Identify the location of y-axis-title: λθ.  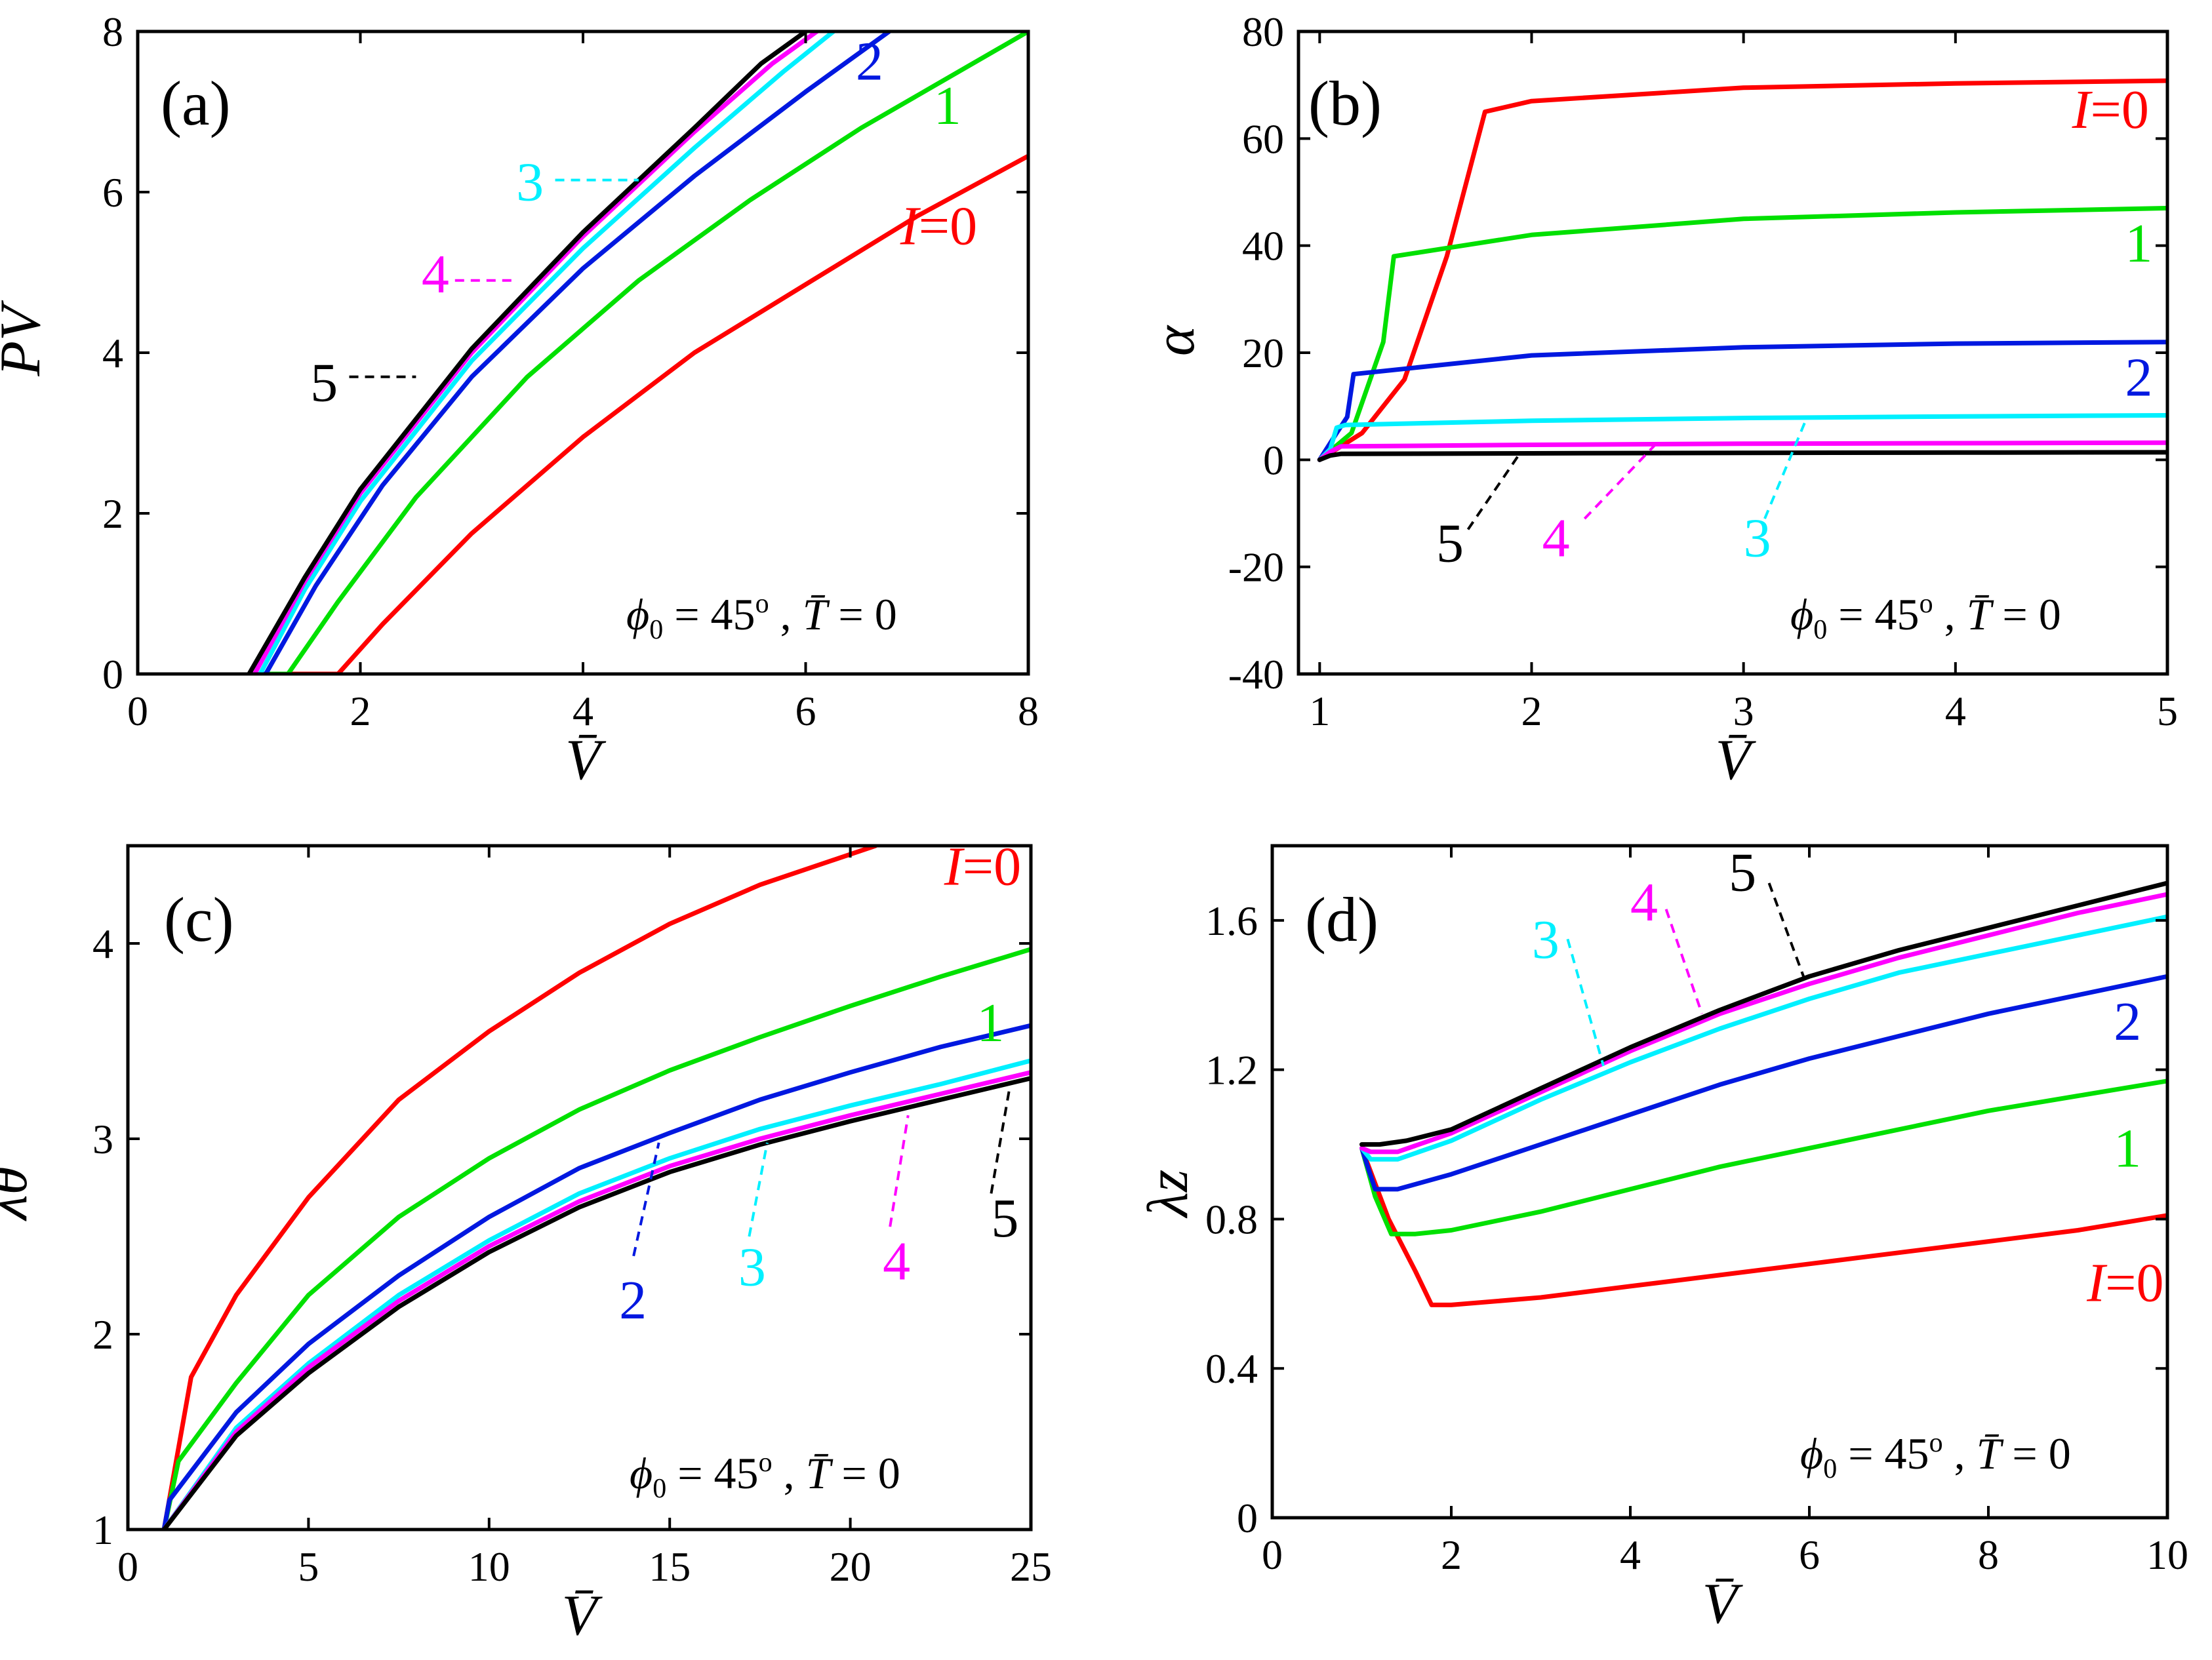
(20, 1193).